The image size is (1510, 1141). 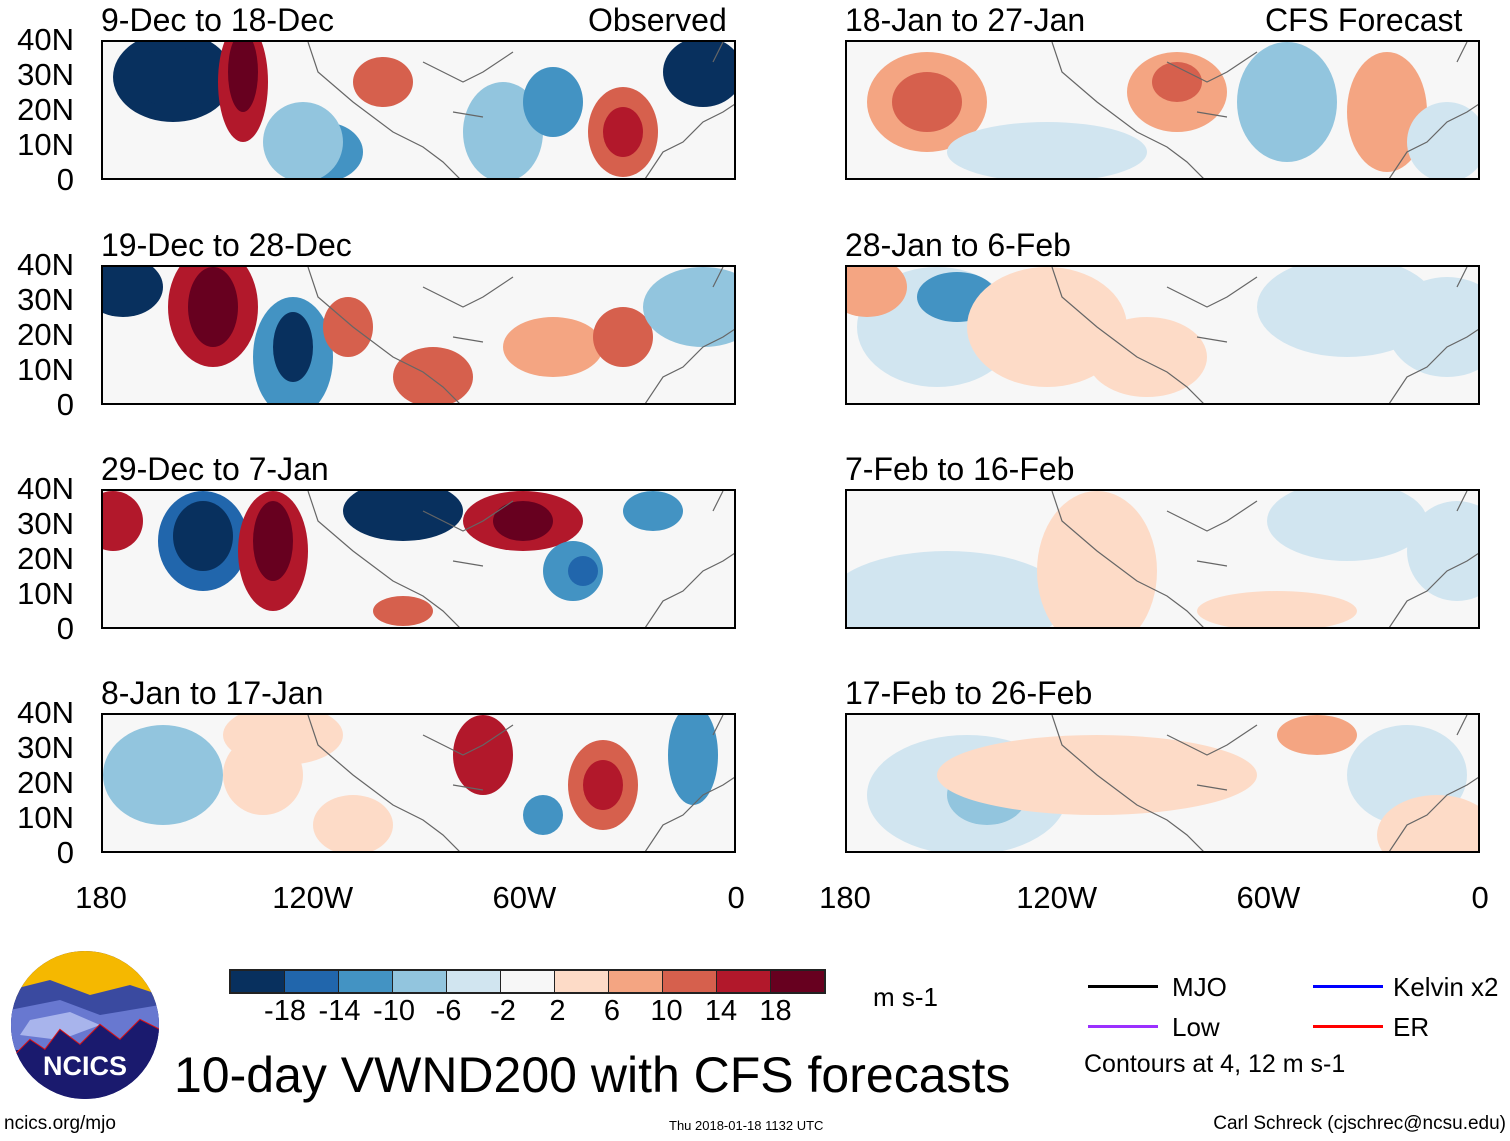 I want to click on panel-title: 17-Feb to 26-Feb, so click(x=969, y=693).